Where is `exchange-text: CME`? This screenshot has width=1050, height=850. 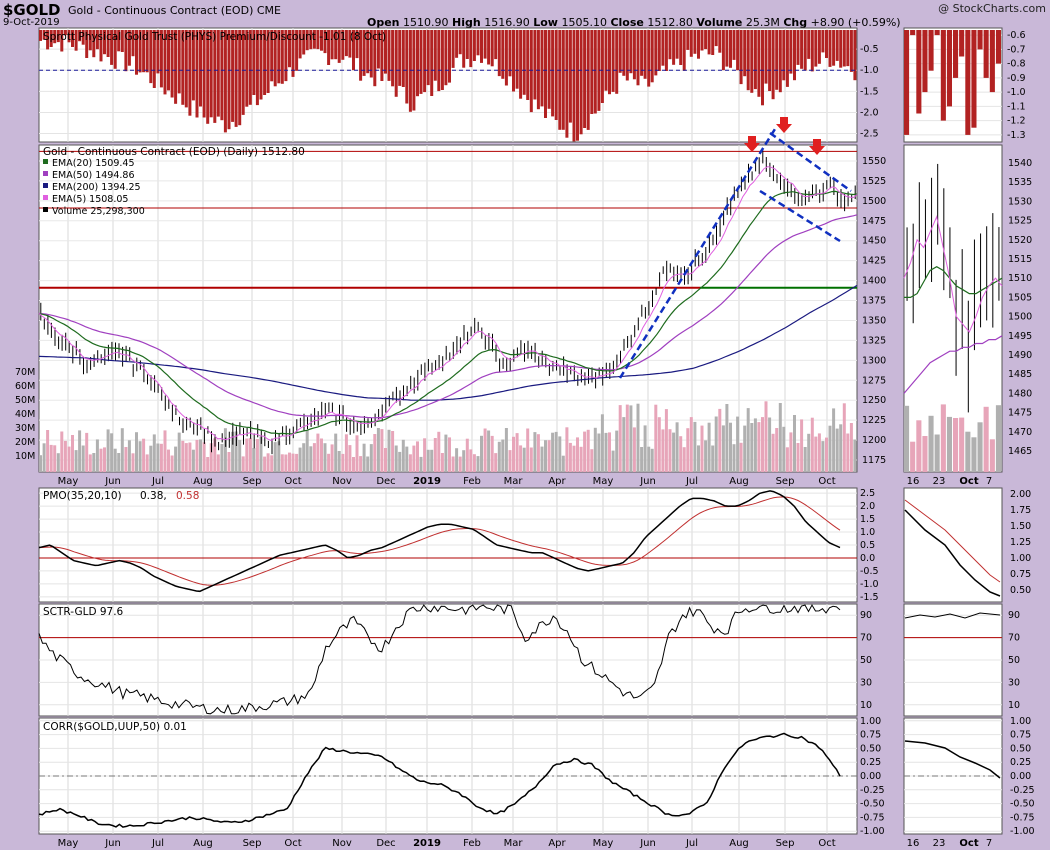 exchange-text: CME is located at coordinates (268, 10).